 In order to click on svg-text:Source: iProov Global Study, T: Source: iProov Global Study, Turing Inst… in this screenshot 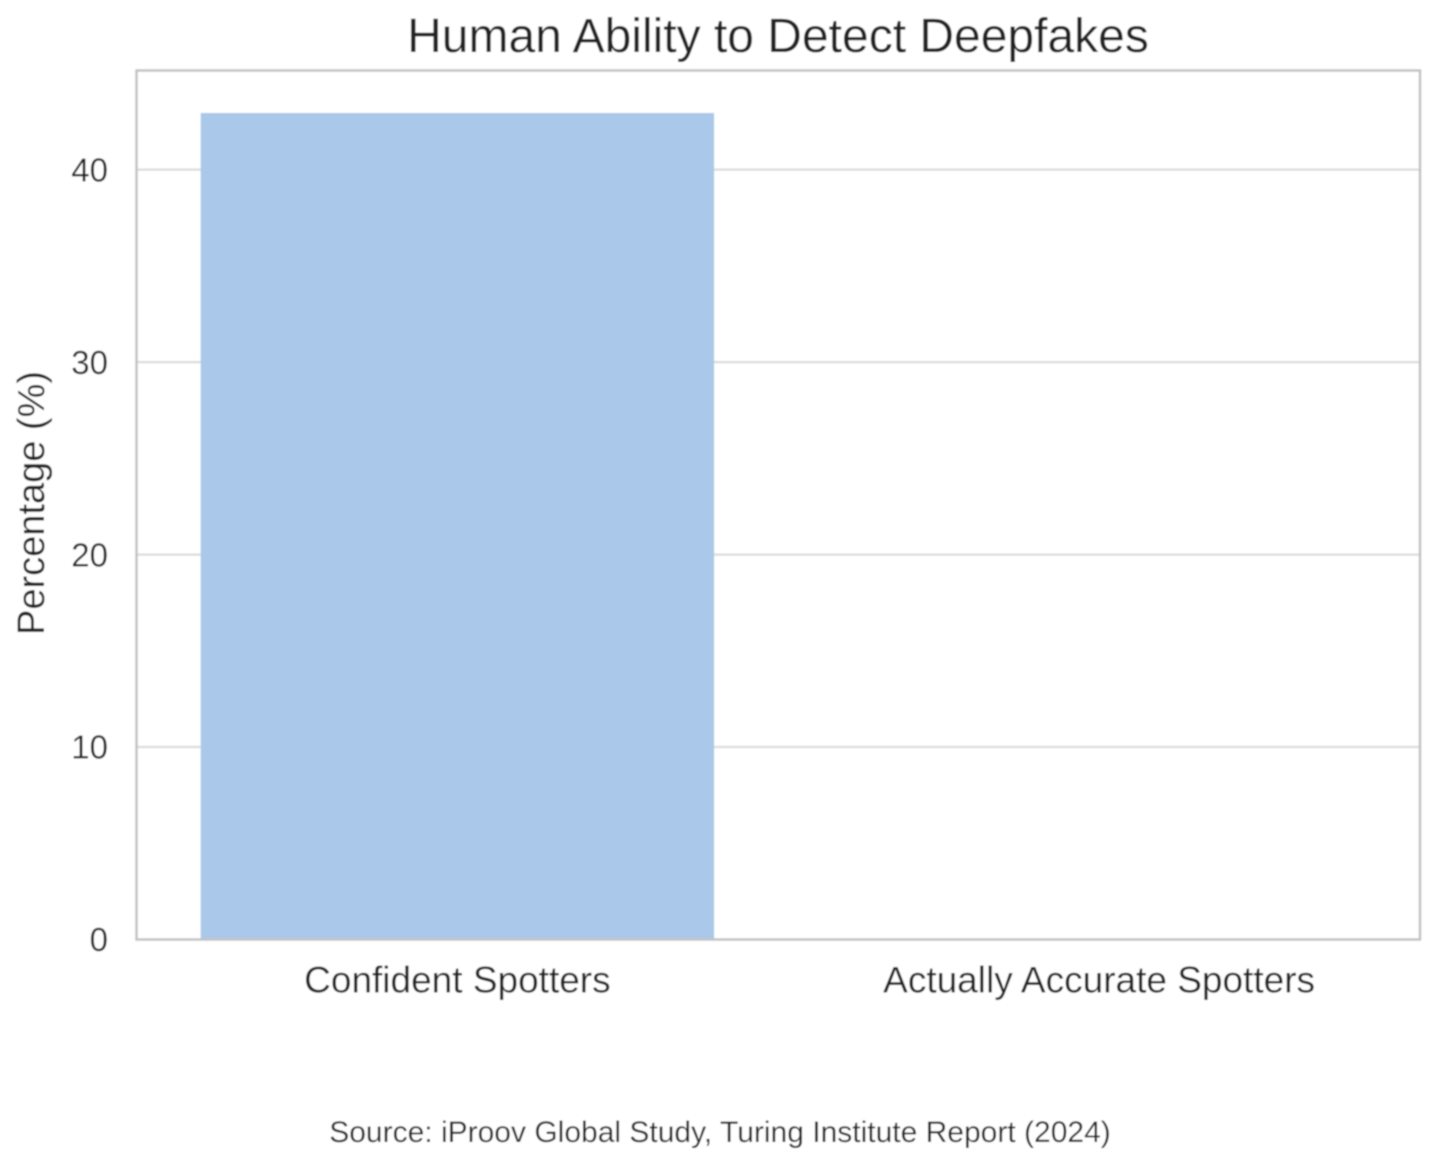, I will do `click(720, 1132)`.